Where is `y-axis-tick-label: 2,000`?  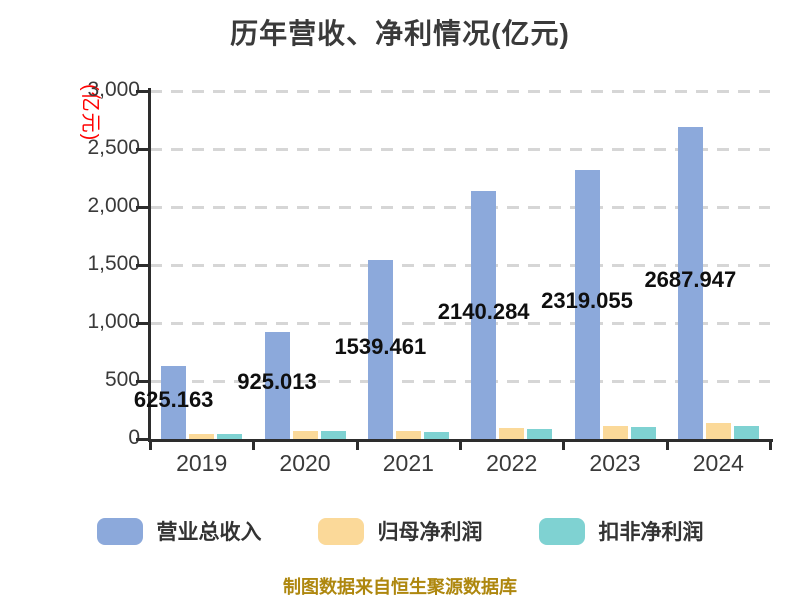
y-axis-tick-label: 2,000 is located at coordinates (113, 205).